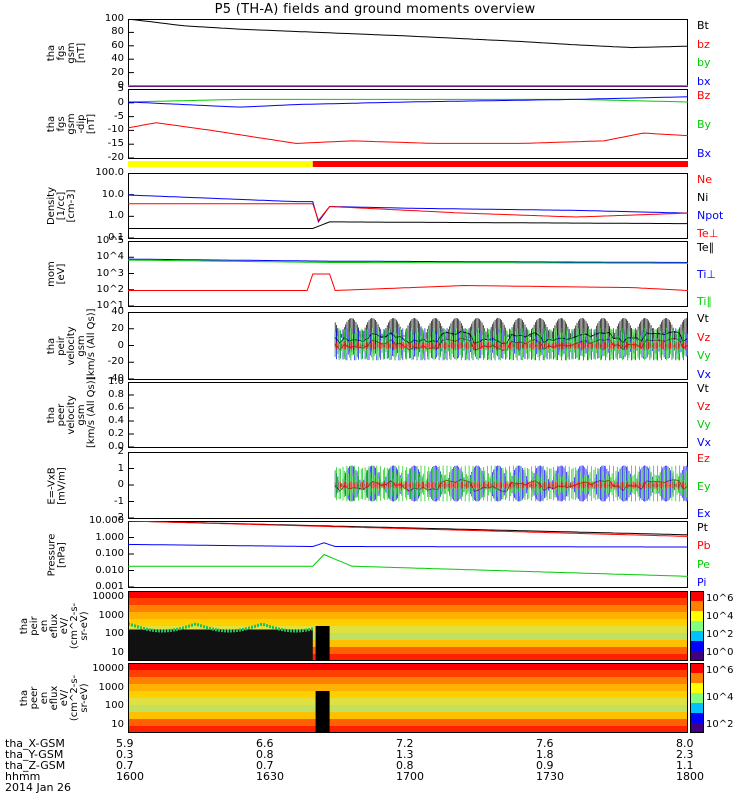 The height and width of the screenshot is (800, 750). I want to click on y-tick-label: 1000, so click(111, 687).